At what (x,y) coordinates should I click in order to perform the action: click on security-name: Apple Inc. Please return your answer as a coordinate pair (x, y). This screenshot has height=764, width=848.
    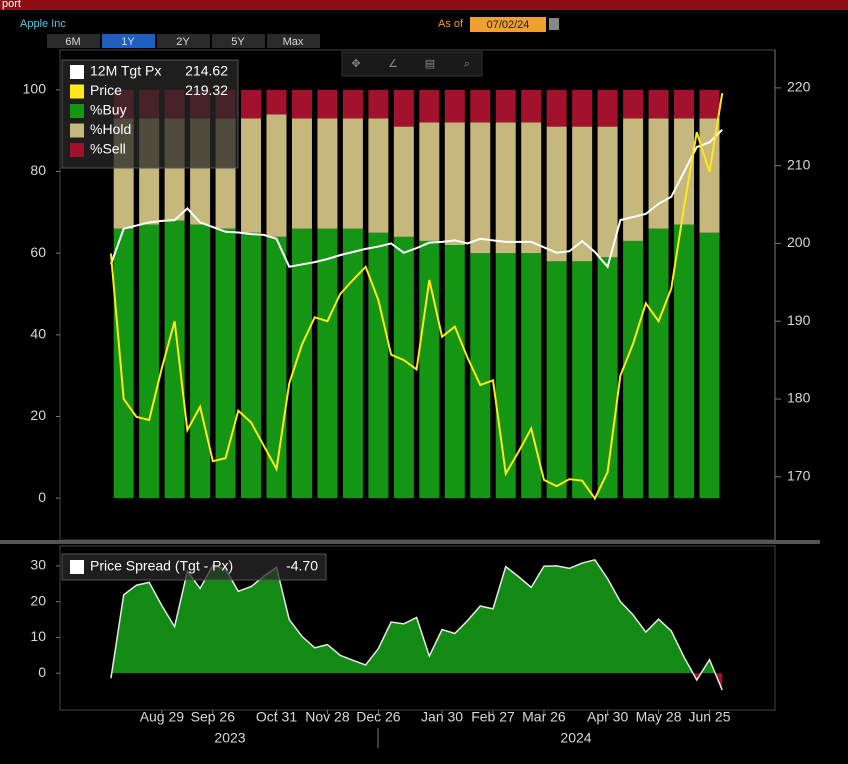
    Looking at the image, I should click on (43, 24).